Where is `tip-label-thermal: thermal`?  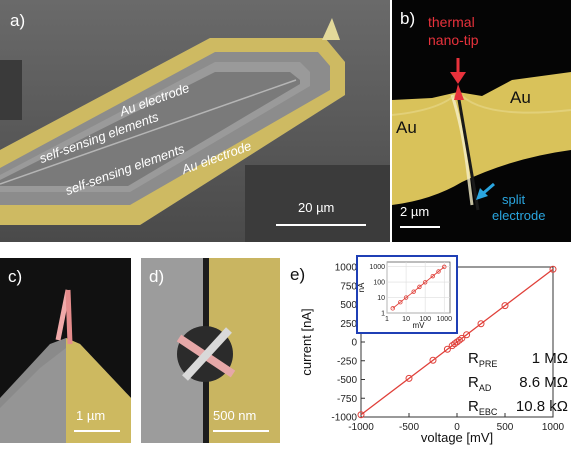
tip-label-thermal: thermal is located at coordinates (451, 22).